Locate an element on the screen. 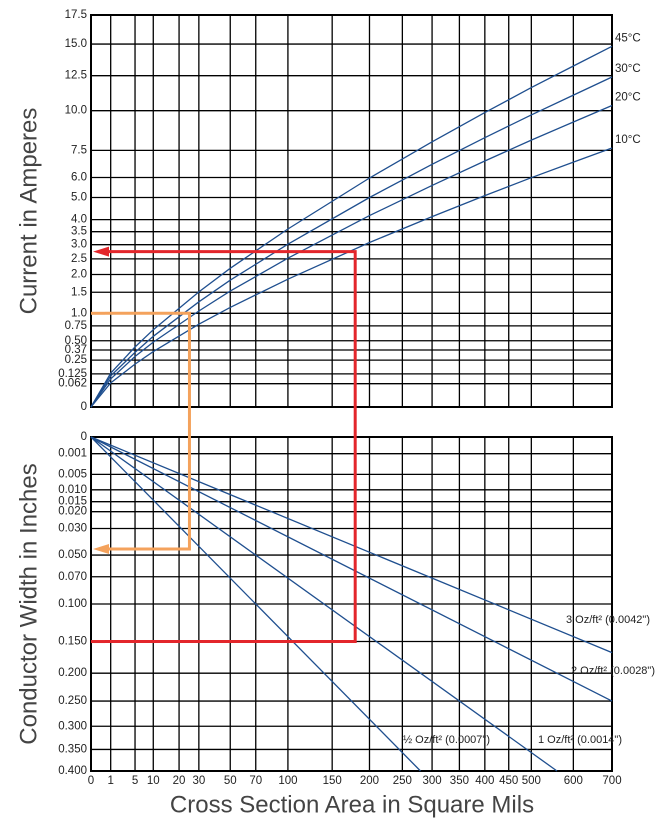 This screenshot has height=832, width=665. x-tick-label: 500 is located at coordinates (531, 781).